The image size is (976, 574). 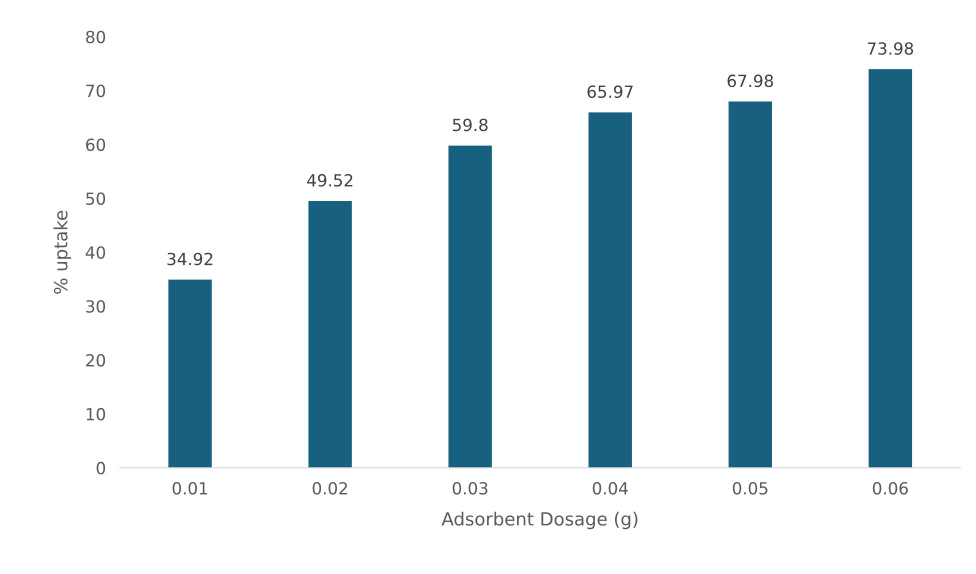 I want to click on x-tick-label: 0.01, so click(x=190, y=488).